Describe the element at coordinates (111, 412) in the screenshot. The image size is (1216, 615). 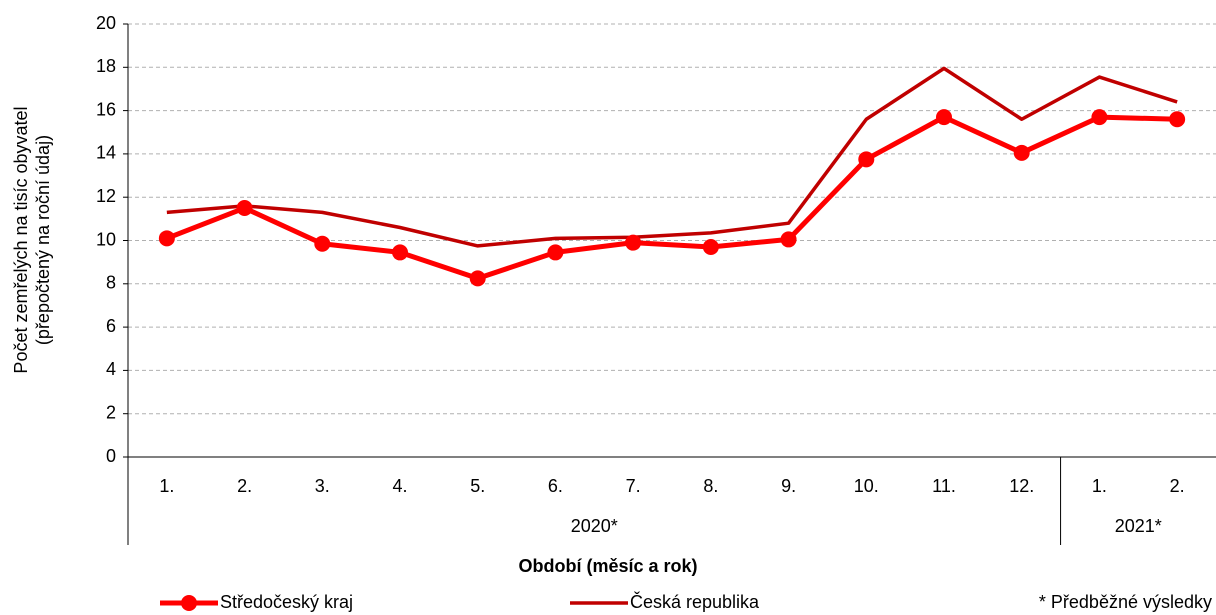
I see `y-tick-label: 2` at that location.